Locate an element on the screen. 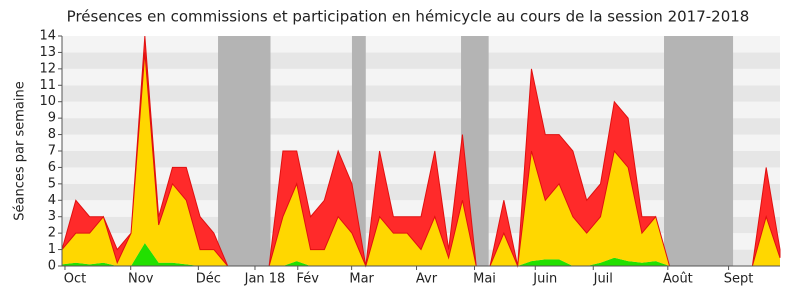  y-tick-label: 12 is located at coordinates (47, 68).